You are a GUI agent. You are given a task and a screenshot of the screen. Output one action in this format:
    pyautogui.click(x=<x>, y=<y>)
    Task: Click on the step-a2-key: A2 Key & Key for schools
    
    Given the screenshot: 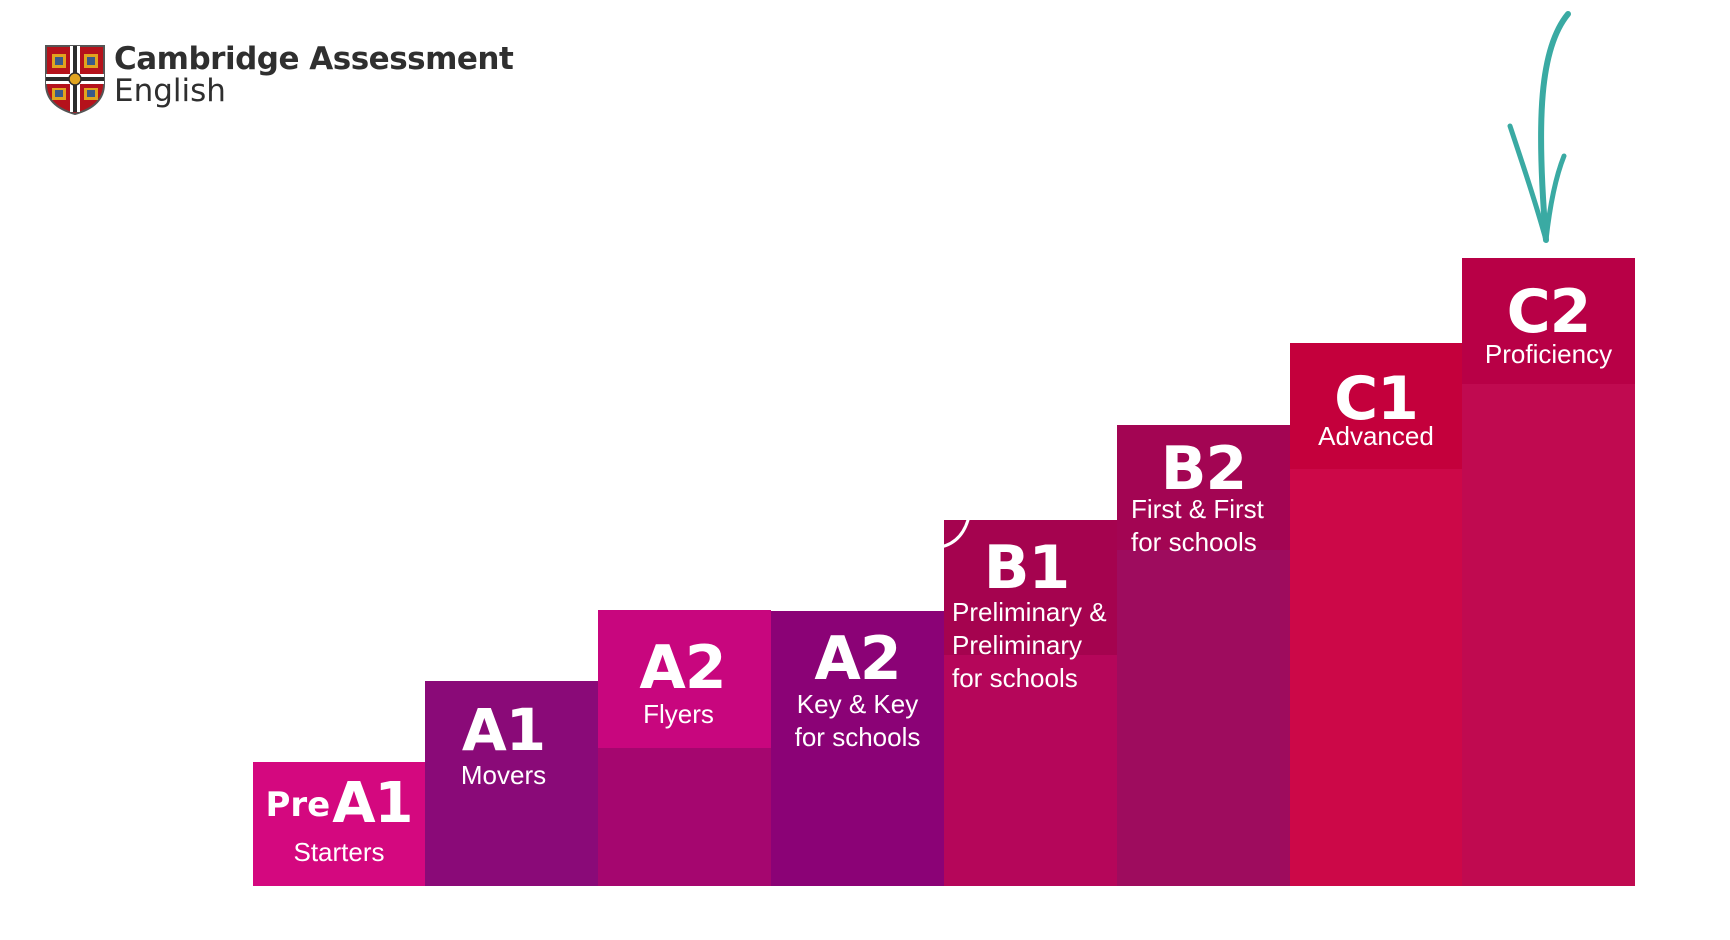 What is the action you would take?
    pyautogui.click(x=857, y=748)
    